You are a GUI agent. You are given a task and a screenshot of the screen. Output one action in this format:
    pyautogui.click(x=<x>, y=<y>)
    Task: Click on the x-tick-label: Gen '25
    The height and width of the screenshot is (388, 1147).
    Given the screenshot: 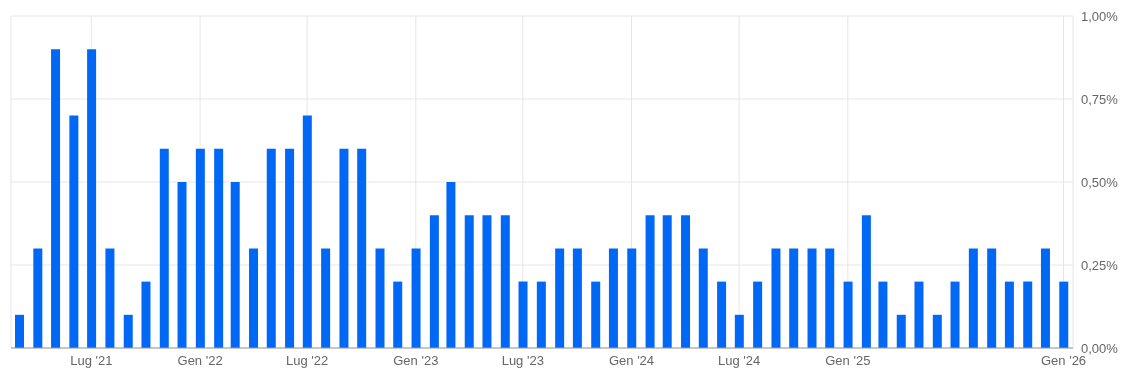 What is the action you would take?
    pyautogui.click(x=848, y=361)
    